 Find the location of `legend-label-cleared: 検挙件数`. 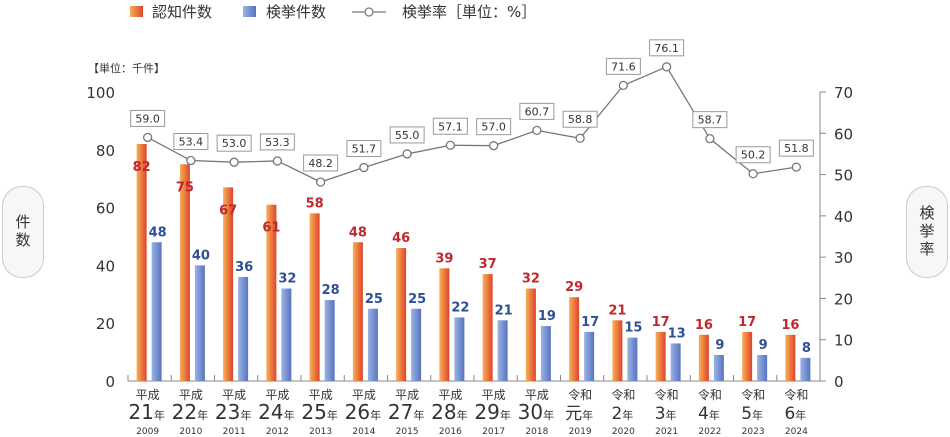

legend-label-cleared: 検挙件数 is located at coordinates (296, 12).